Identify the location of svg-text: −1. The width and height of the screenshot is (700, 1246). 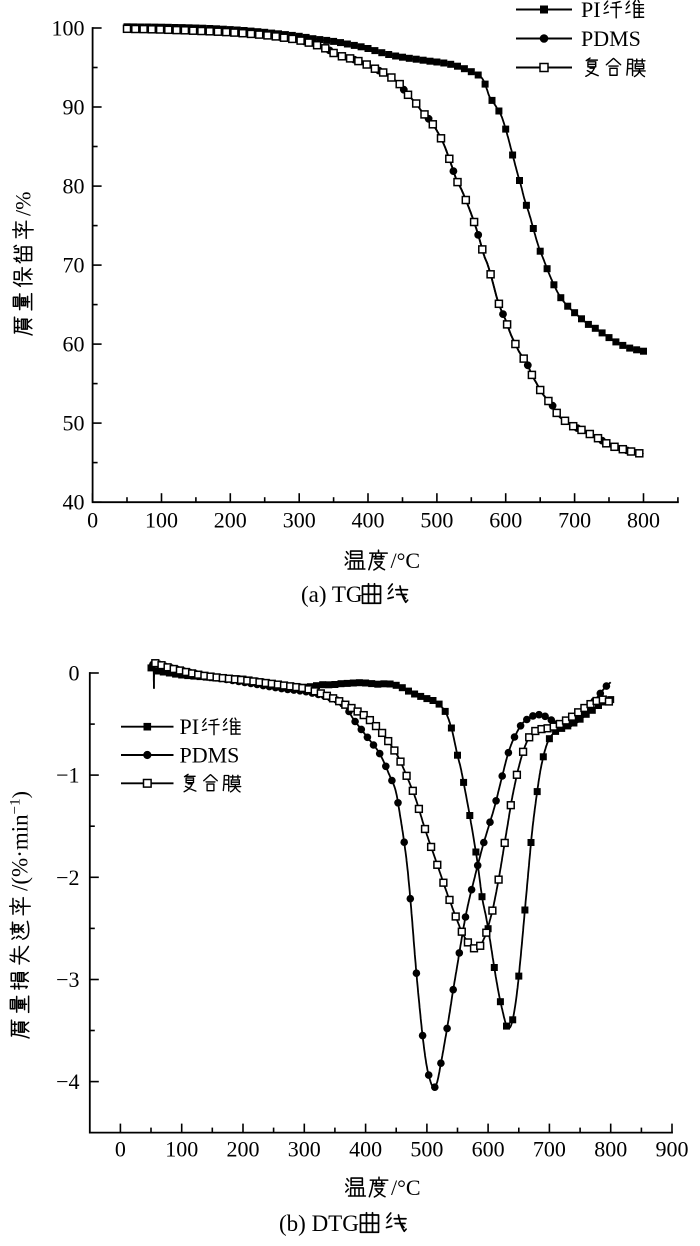
(67, 775).